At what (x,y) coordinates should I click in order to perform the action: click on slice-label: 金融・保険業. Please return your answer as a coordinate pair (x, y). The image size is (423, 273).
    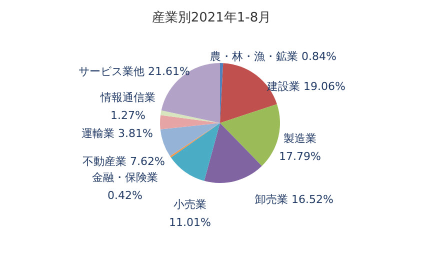
    Looking at the image, I should click on (125, 177).